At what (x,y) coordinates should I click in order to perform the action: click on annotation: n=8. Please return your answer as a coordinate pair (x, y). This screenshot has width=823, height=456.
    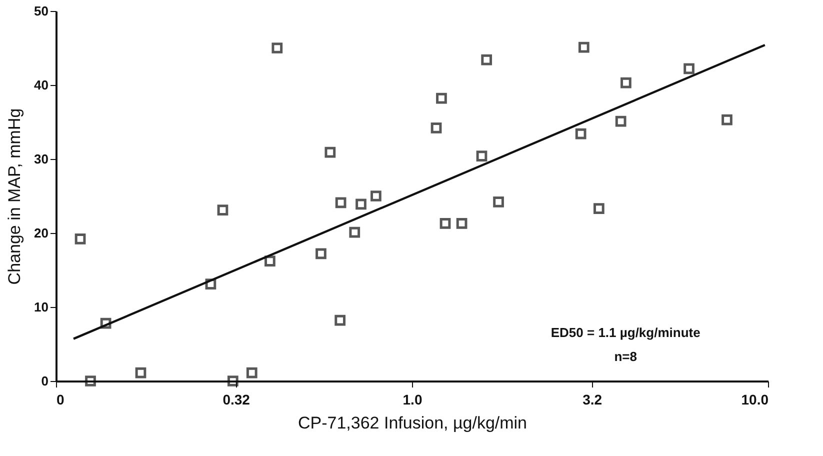
    Looking at the image, I should click on (625, 356).